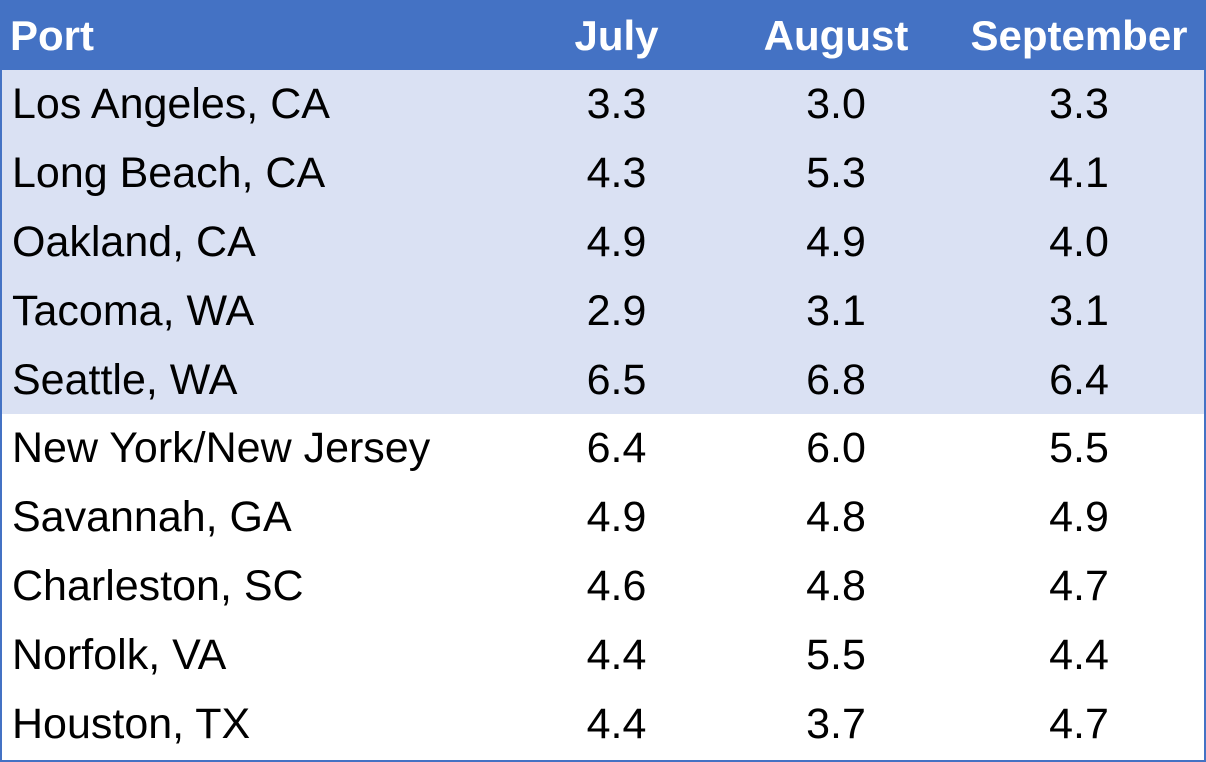 The width and height of the screenshot is (1206, 762). I want to click on port-name-cell: Seattle, WA, so click(258, 380).